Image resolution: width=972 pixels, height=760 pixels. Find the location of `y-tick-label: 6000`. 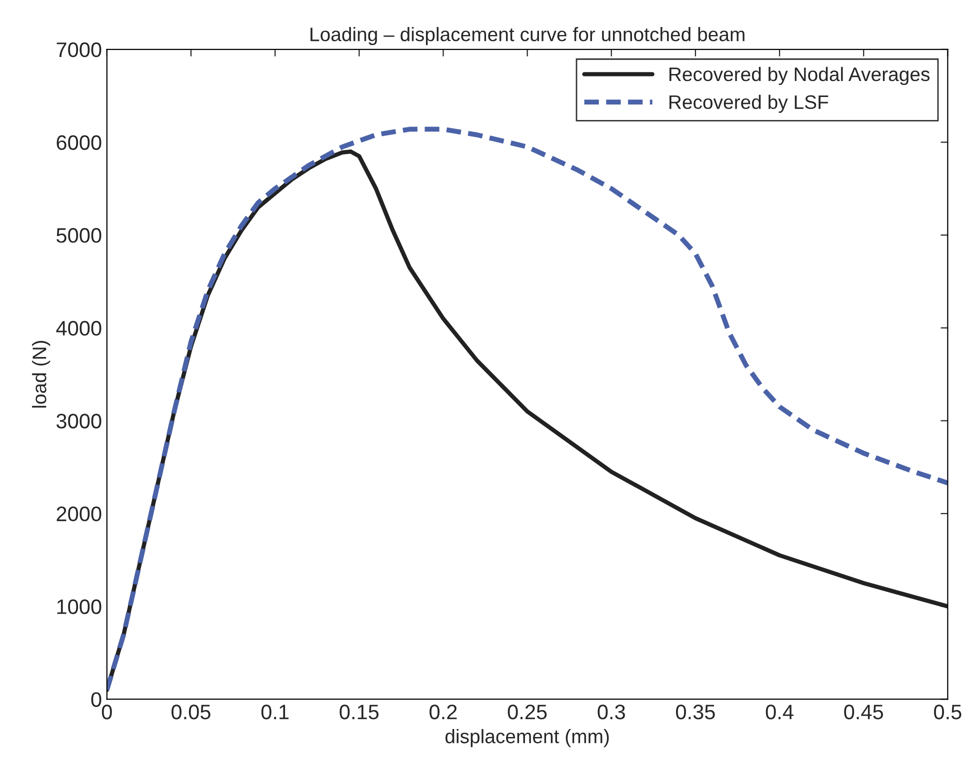

y-tick-label: 6000 is located at coordinates (79, 142).